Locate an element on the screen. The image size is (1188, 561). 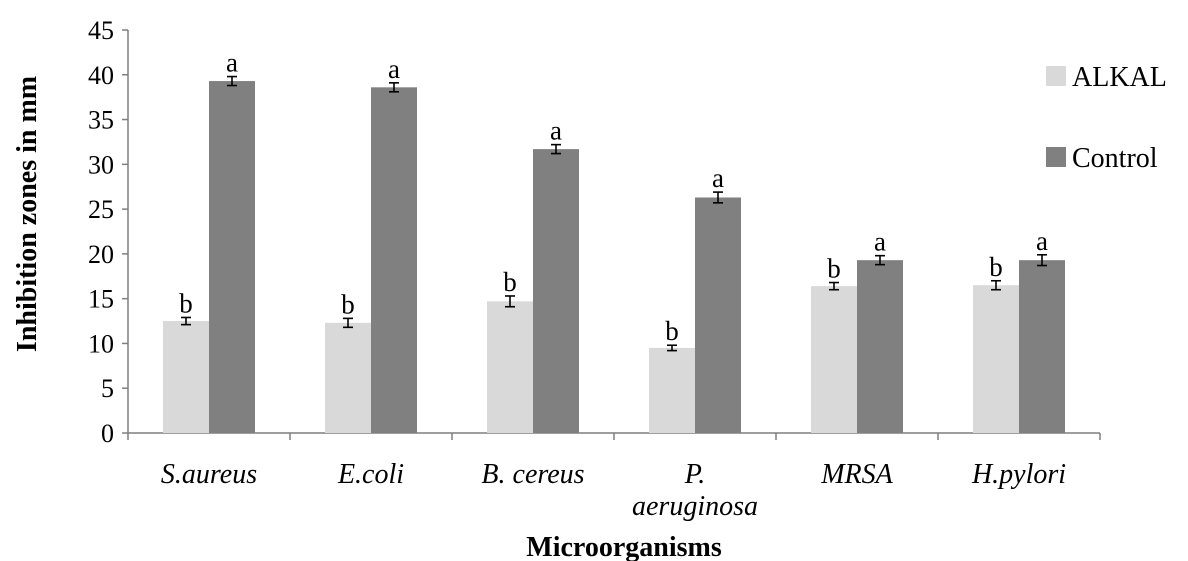
legend: ALKAL Control is located at coordinates (1106, 118).